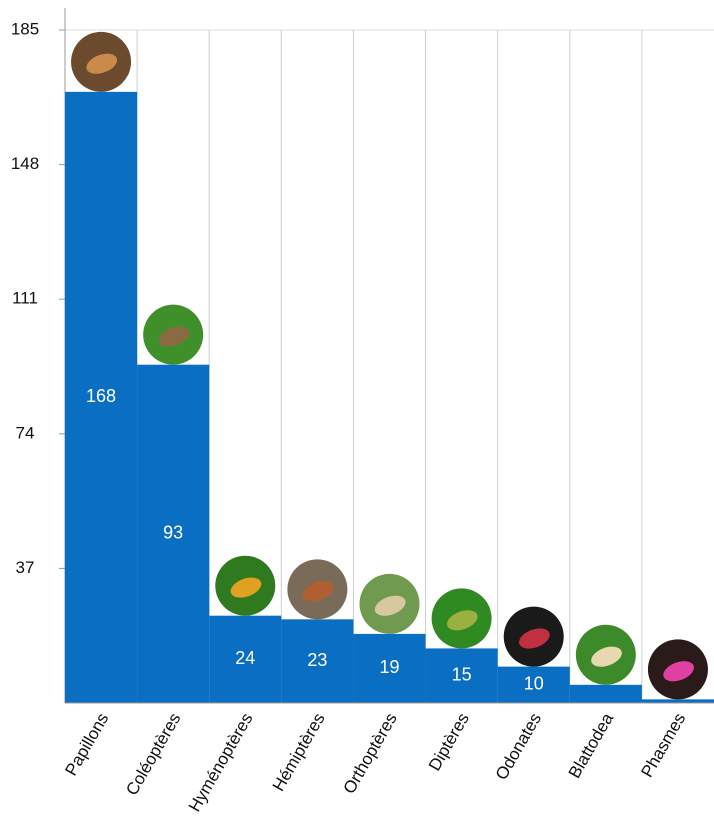 The height and width of the screenshot is (824, 714). I want to click on x-tick-label: Odonates, so click(518, 746).